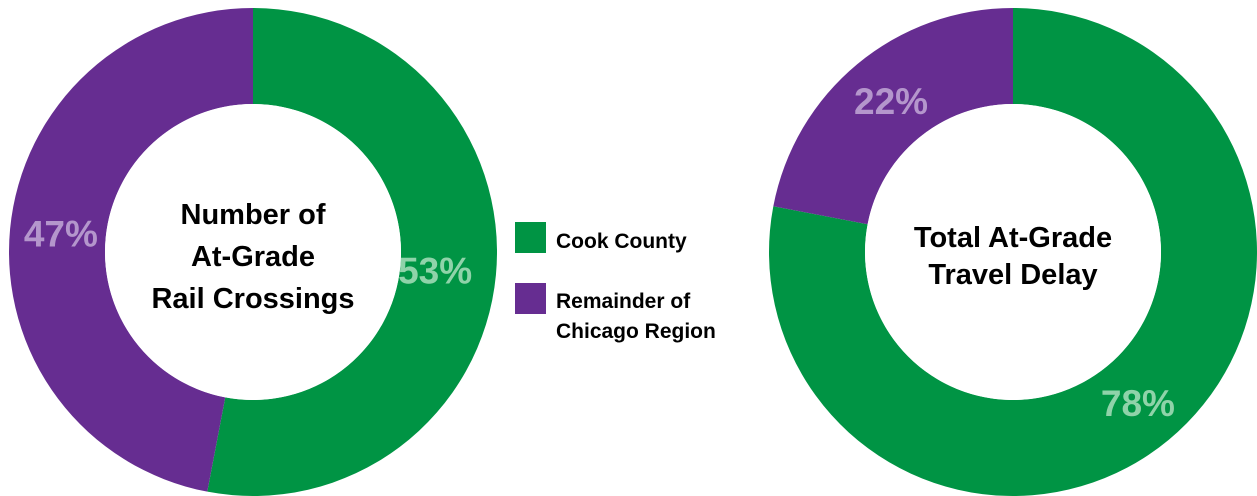  Describe the element at coordinates (1012, 275) in the screenshot. I see `chart-title-line: Travel Delay` at that location.